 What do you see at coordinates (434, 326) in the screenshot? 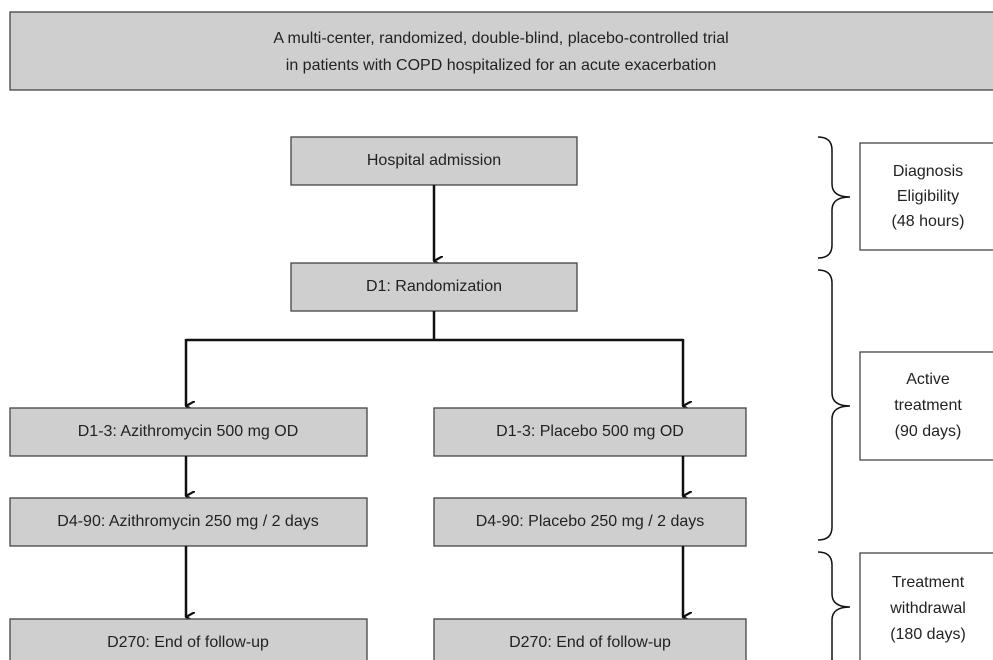
I see `split-line` at bounding box center [434, 326].